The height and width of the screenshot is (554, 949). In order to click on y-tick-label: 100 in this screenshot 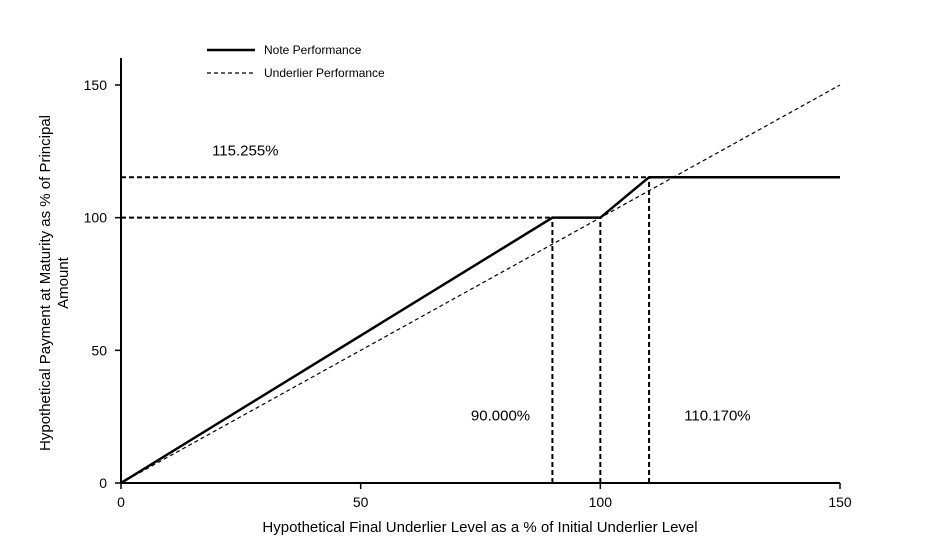, I will do `click(96, 218)`.